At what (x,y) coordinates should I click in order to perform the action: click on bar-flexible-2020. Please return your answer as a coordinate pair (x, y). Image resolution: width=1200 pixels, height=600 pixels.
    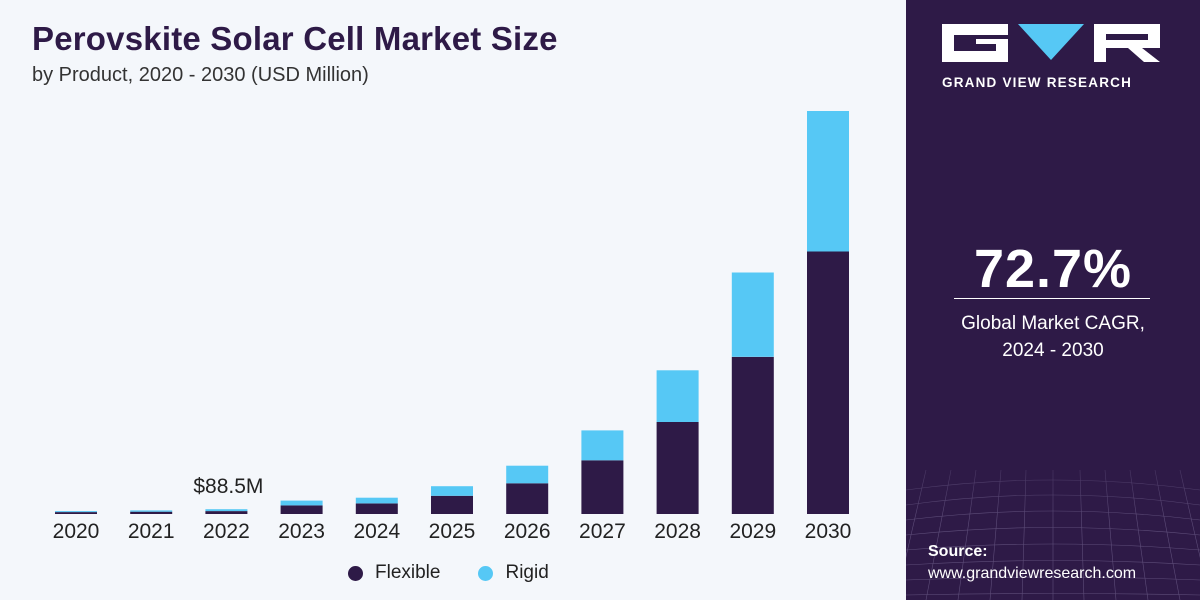
    Looking at the image, I should click on (76, 513).